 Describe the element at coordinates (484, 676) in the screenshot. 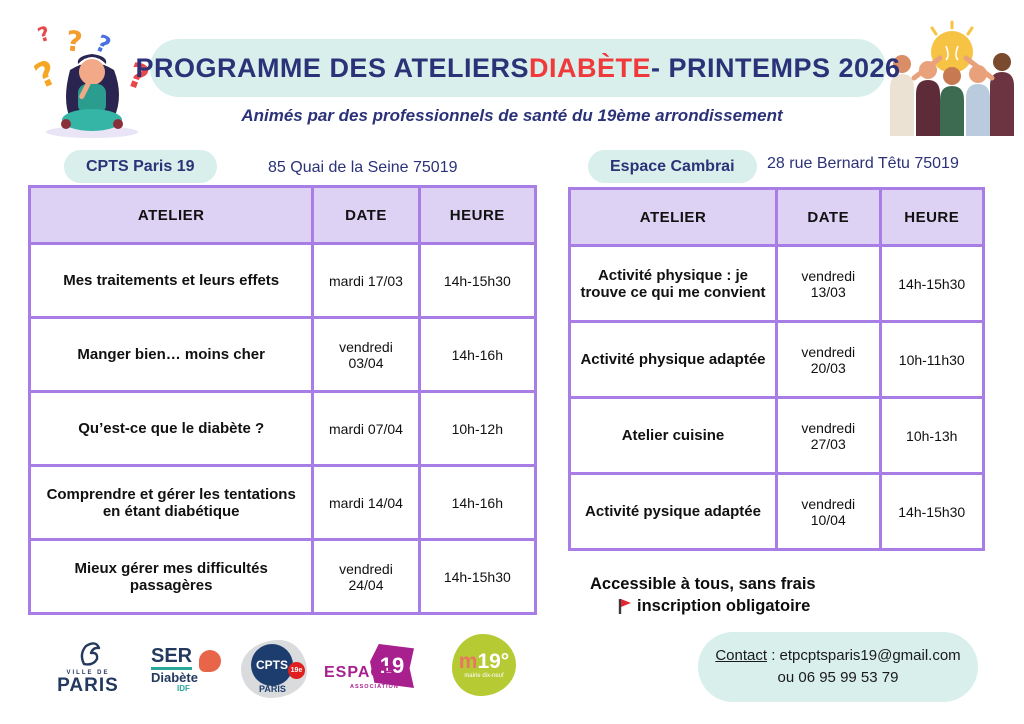

I see `m19-subtitle: mairie dix-neuf` at that location.